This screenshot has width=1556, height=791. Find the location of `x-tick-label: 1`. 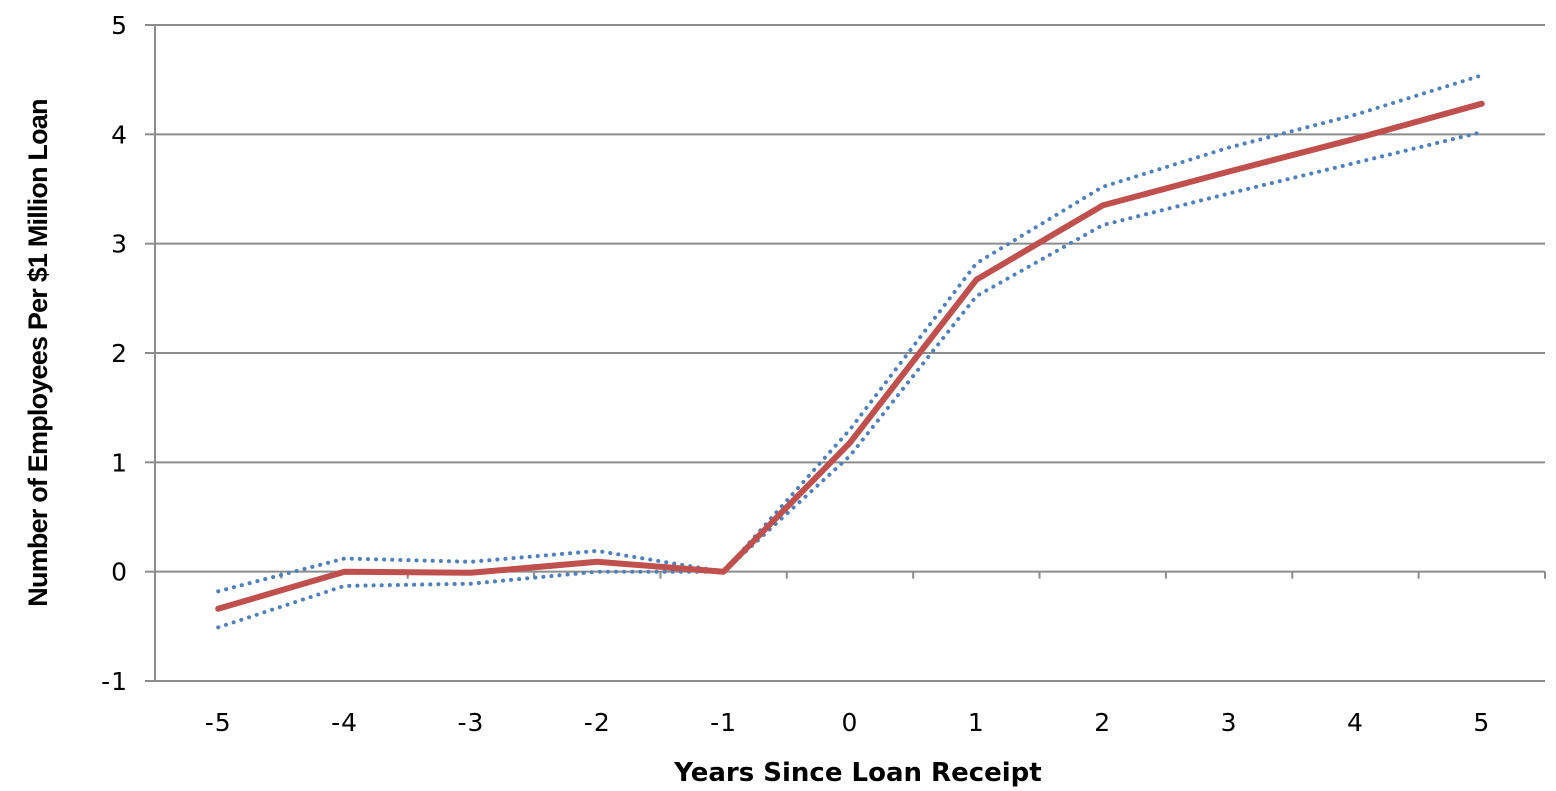

x-tick-label: 1 is located at coordinates (976, 722).